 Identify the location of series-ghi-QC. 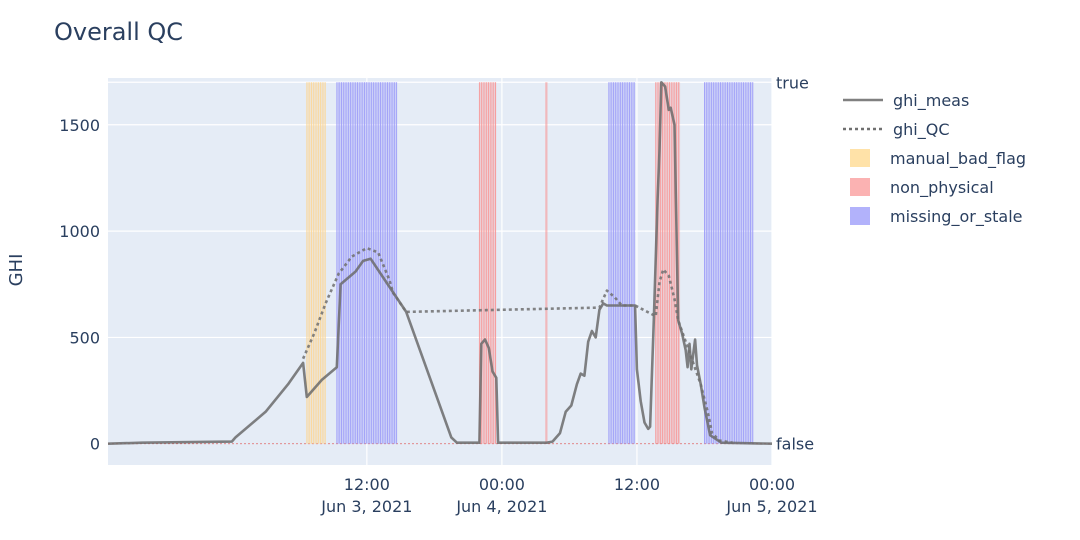
(517, 345).